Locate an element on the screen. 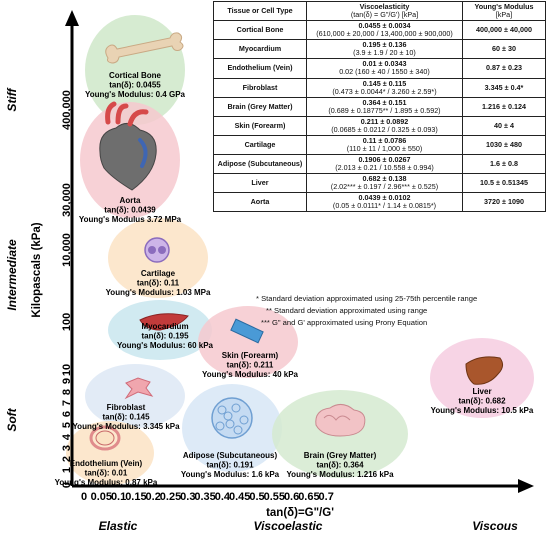  x-tick-label: 0.25 is located at coordinates (170, 497).